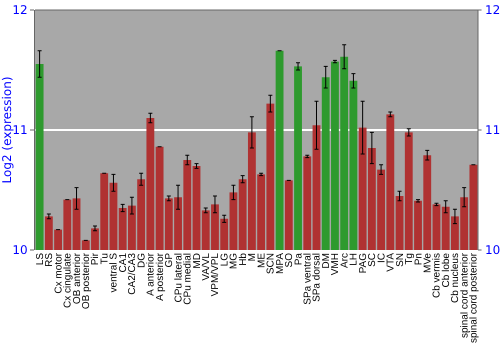  What do you see at coordinates (428, 263) in the screenshot?
I see `x-tick-label: MVe` at bounding box center [428, 263].